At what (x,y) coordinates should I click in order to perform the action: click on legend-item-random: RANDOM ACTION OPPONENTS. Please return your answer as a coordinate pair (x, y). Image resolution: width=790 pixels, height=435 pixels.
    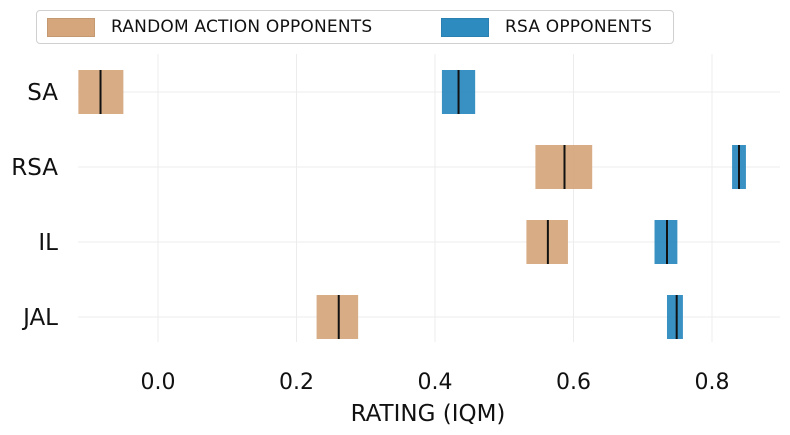
    Looking at the image, I should click on (209, 27).